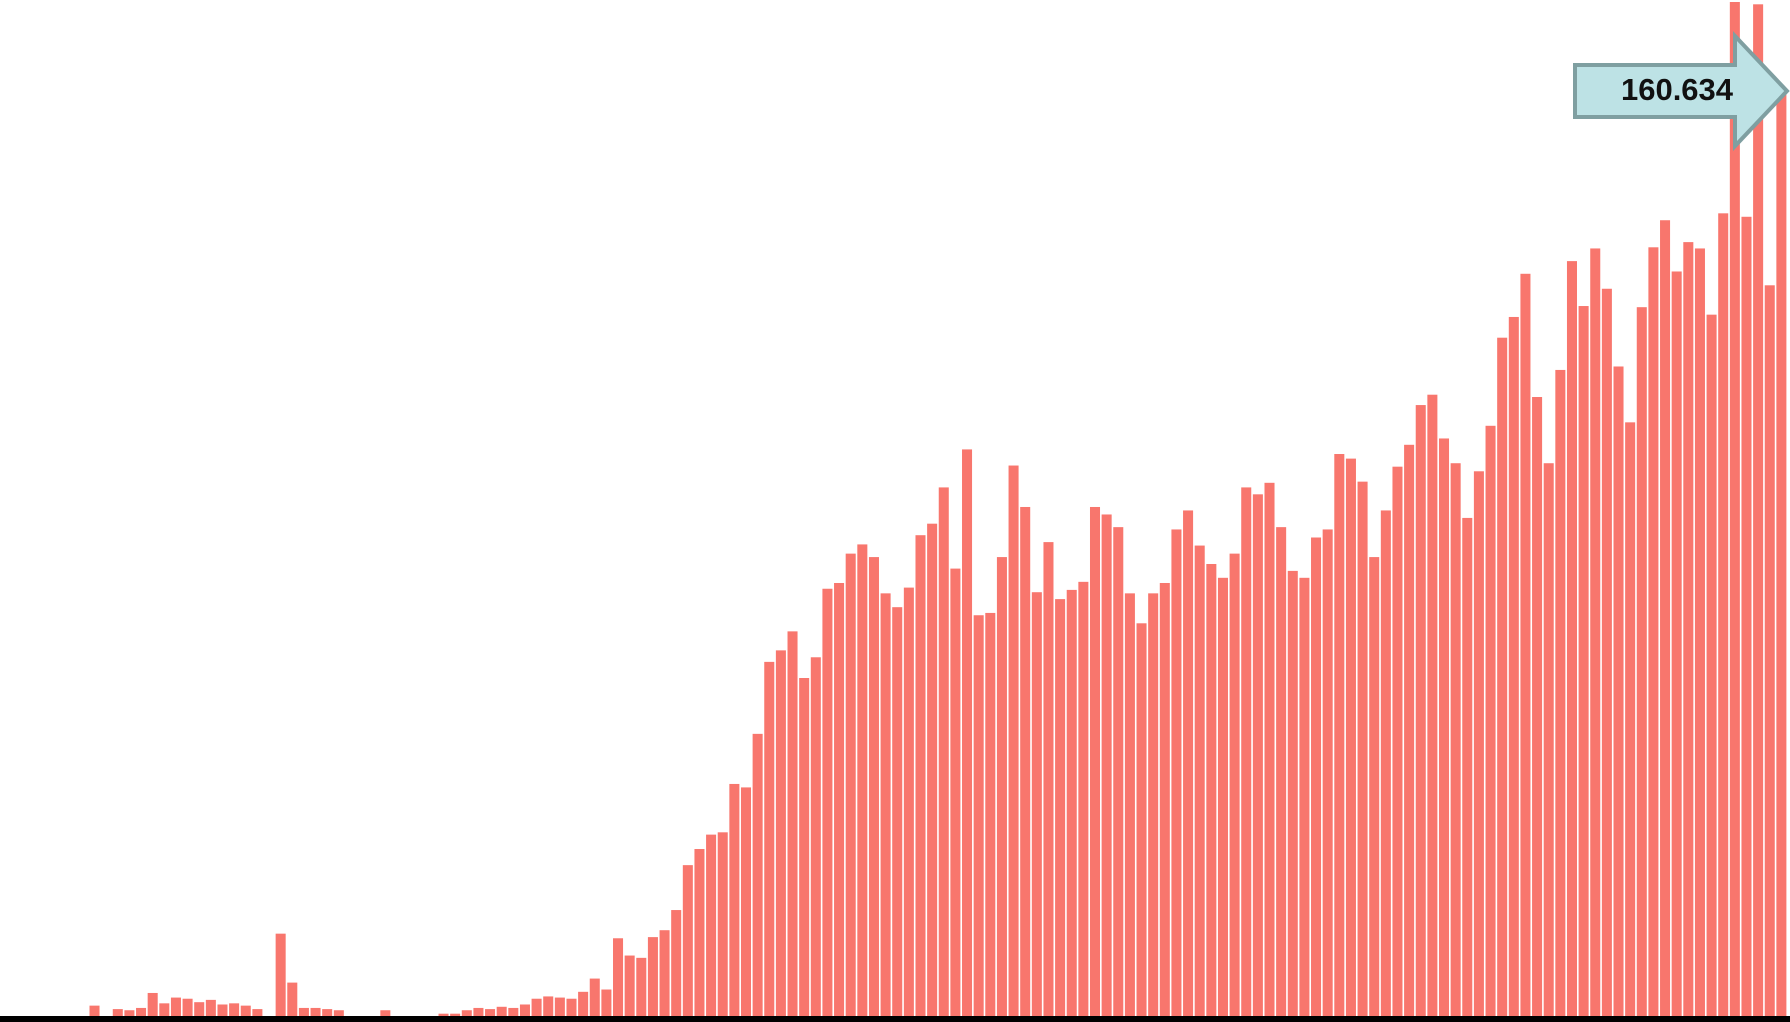 Image resolution: width=1790 pixels, height=1022 pixels. I want to click on callout-arrow, so click(1681, 91).